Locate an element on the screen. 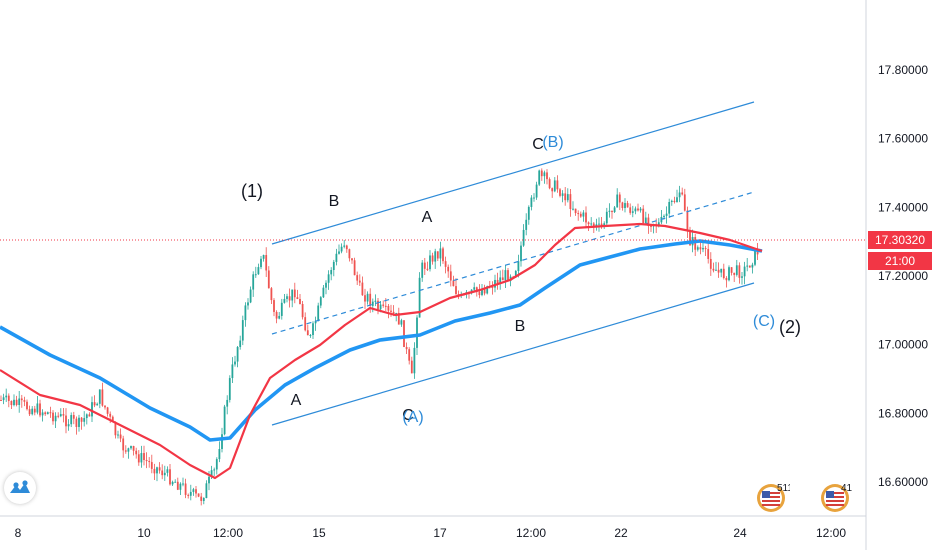  channel-mid-line is located at coordinates (513, 263).